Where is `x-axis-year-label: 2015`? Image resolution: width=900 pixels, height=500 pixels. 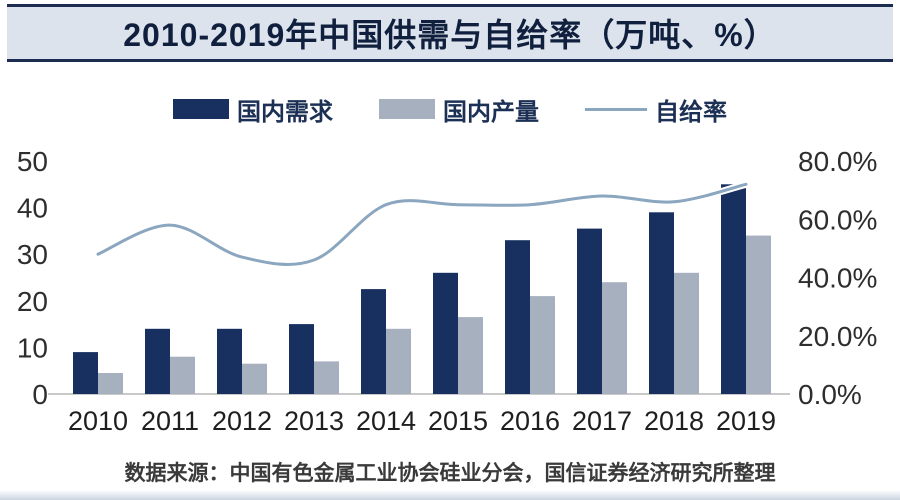 x-axis-year-label: 2015 is located at coordinates (458, 421).